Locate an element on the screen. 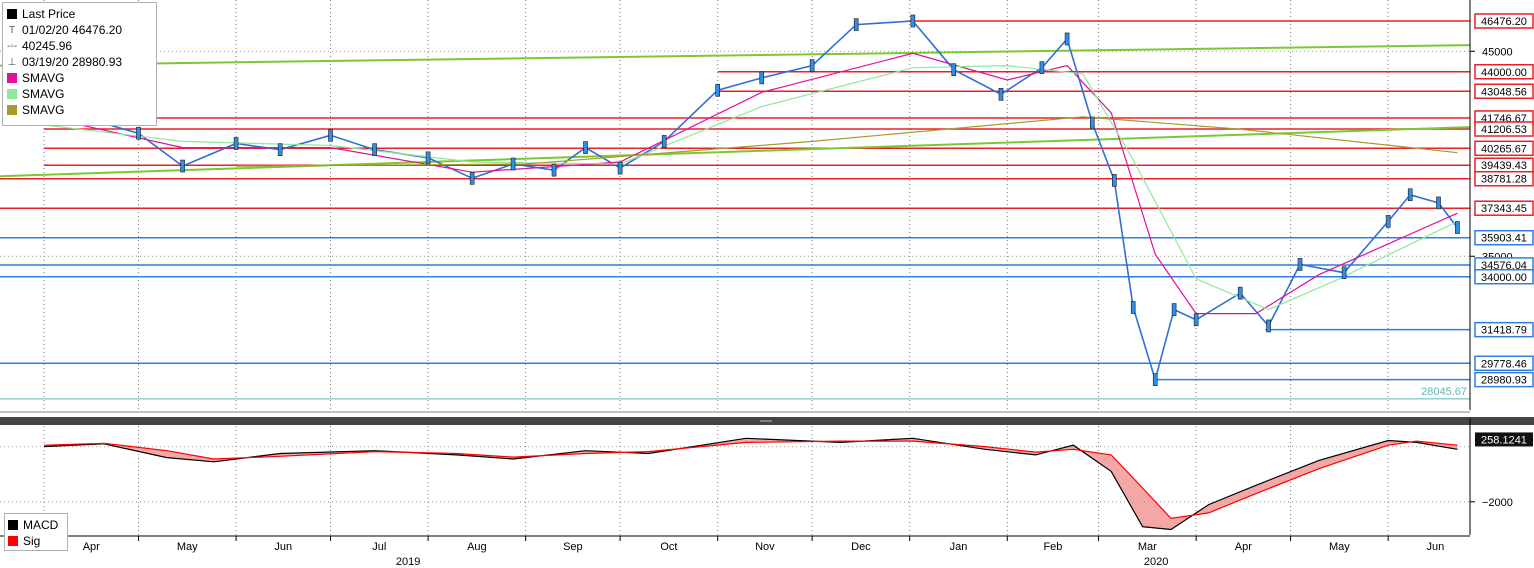 This screenshot has height=568, width=1534. price-label: 38781.28 is located at coordinates (1504, 180).